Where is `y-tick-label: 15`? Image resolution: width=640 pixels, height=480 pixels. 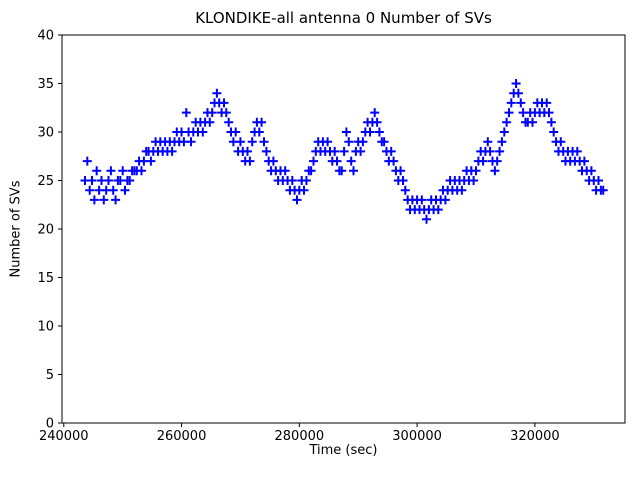
y-tick-label: 15 is located at coordinates (45, 278).